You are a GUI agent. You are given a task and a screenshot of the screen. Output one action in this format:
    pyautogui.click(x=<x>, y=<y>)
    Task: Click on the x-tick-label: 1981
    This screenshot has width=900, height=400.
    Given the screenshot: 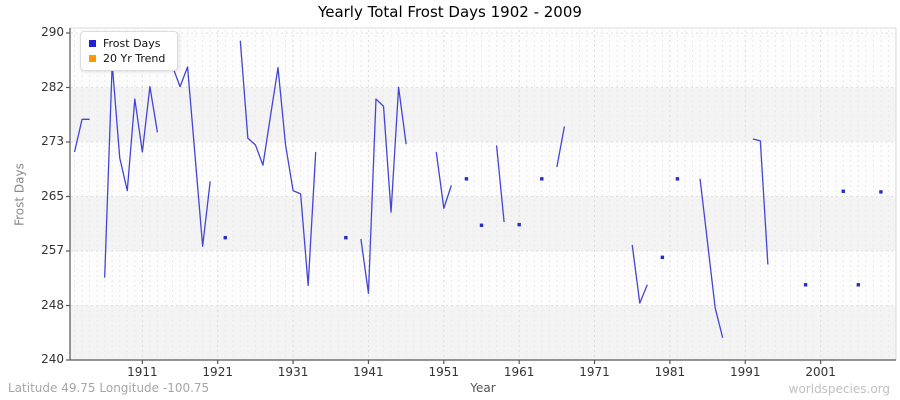 What is the action you would take?
    pyautogui.click(x=670, y=372)
    